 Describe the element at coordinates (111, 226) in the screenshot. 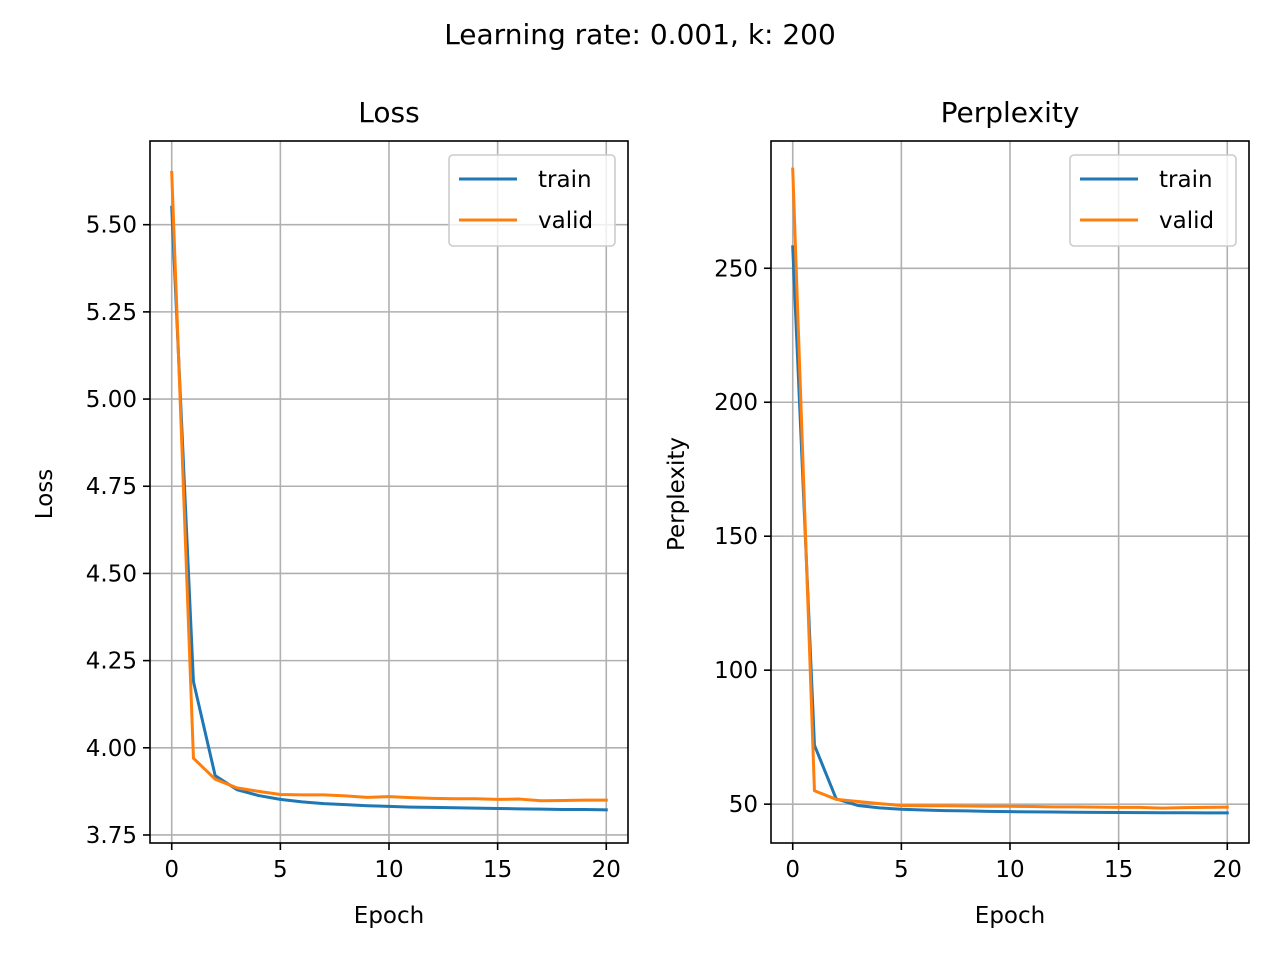

I see `loss-ytick-label: 5.50` at that location.